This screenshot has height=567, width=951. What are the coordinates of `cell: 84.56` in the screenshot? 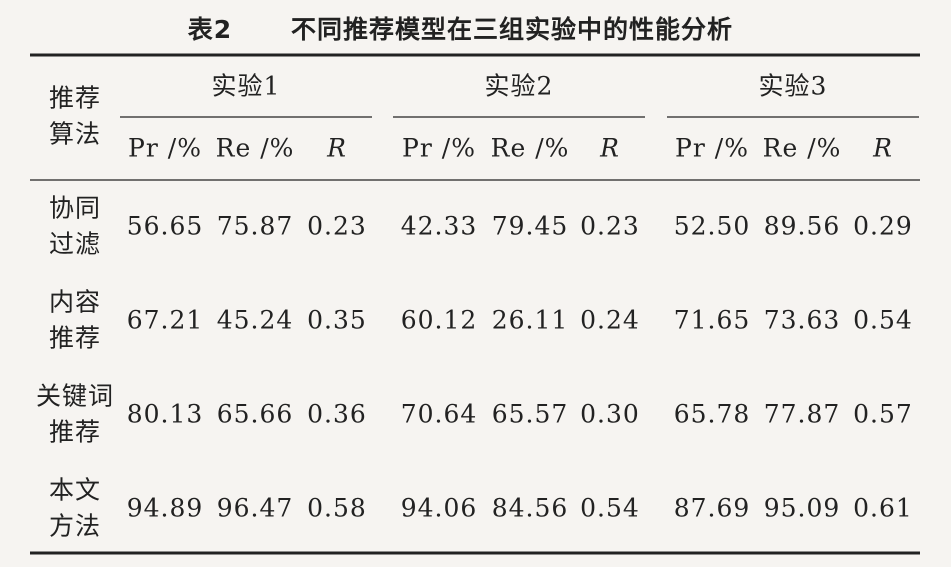 It's located at (530, 508).